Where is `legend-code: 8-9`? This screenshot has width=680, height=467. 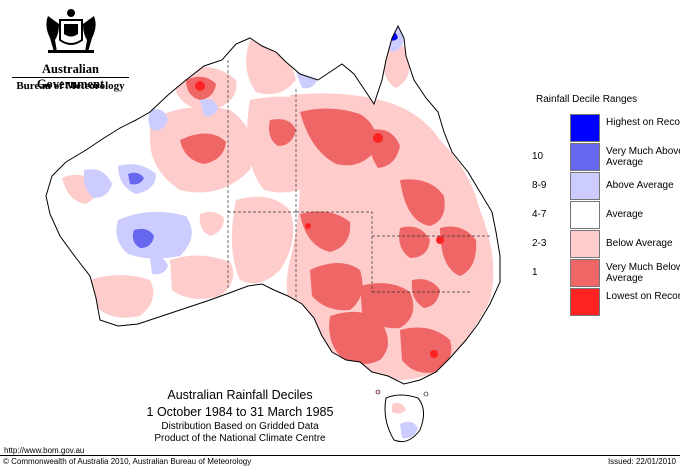
legend-code: 8-9 is located at coordinates (539, 185).